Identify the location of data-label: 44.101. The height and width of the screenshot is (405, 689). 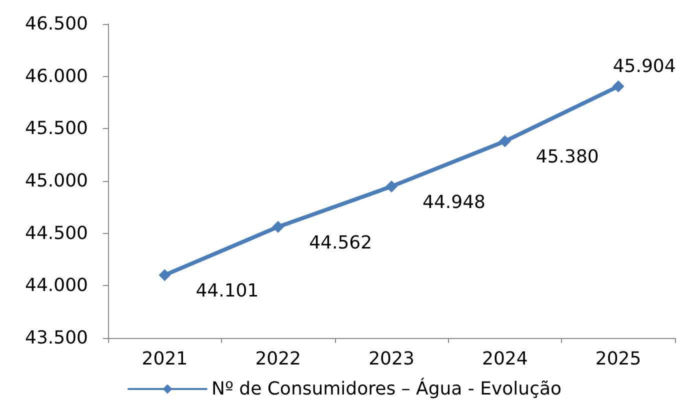
(227, 291).